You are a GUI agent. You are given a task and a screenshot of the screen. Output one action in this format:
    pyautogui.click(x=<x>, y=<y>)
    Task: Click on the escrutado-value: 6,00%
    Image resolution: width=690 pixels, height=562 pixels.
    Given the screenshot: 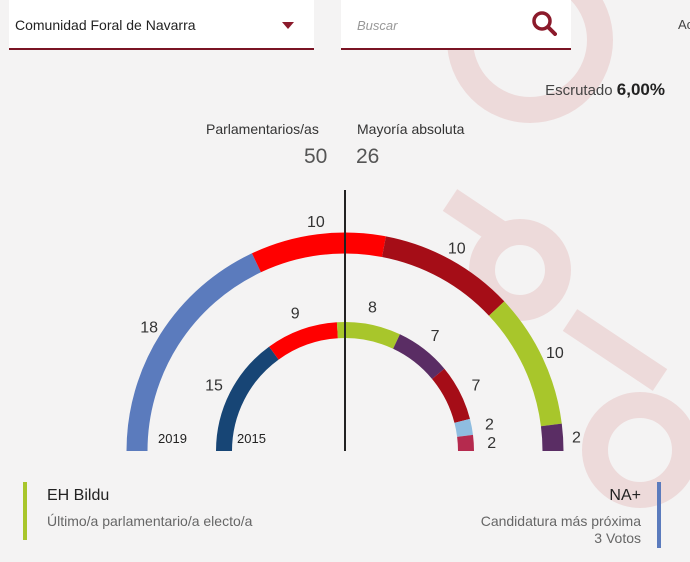 What is the action you would take?
    pyautogui.click(x=640, y=89)
    